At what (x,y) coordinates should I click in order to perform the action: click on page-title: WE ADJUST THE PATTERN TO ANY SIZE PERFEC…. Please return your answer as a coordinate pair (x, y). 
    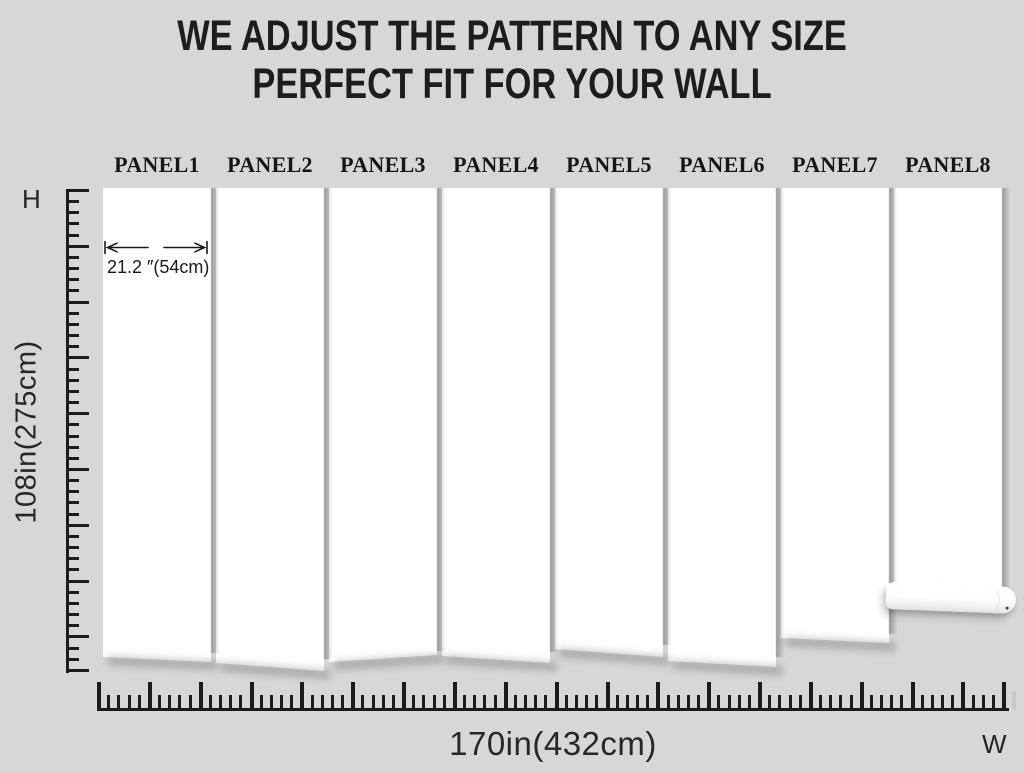
    Looking at the image, I should click on (512, 60).